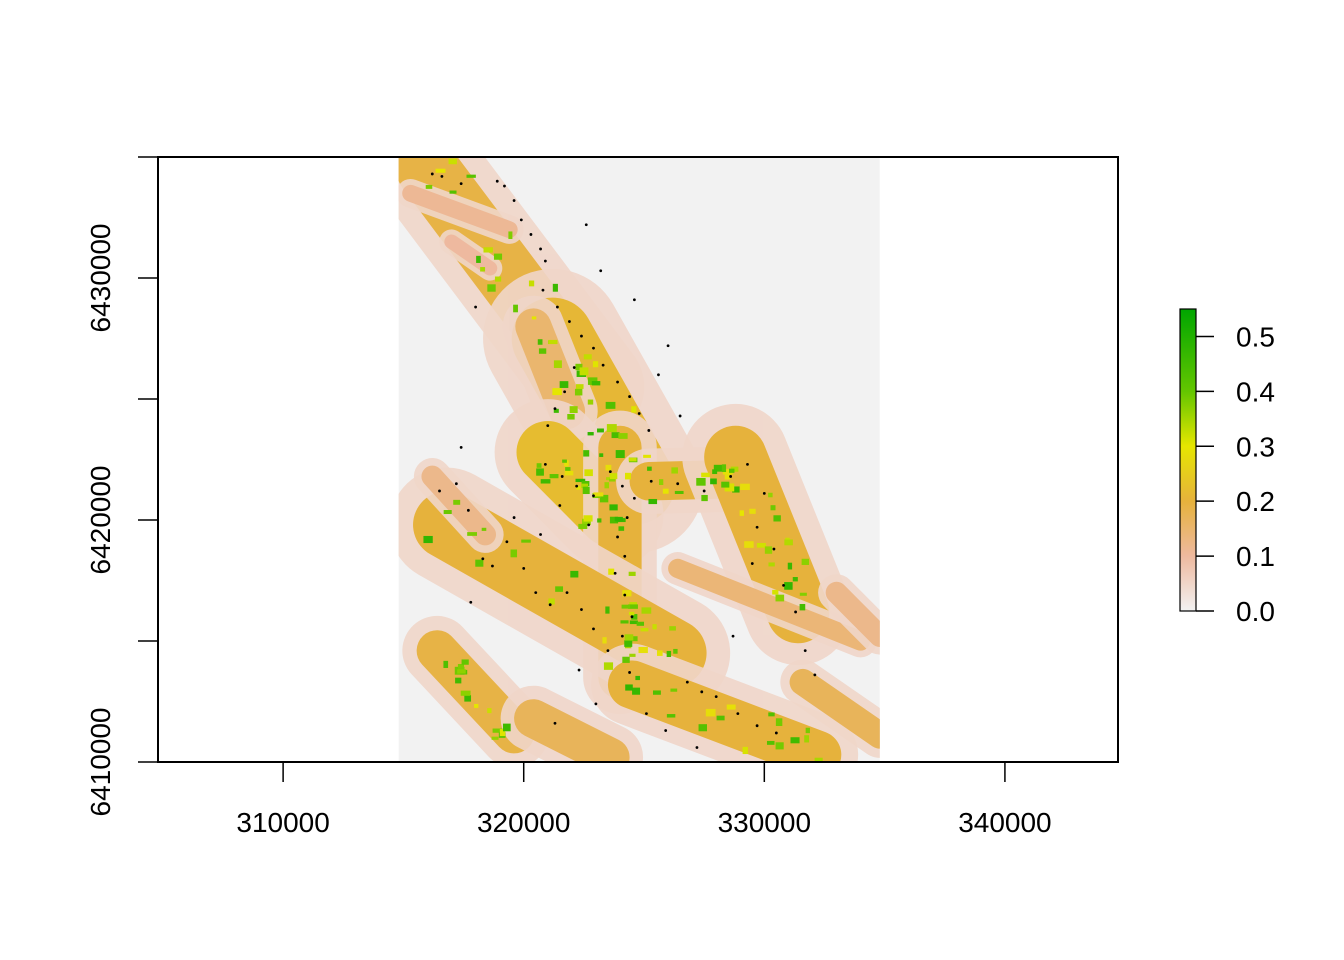  Describe the element at coordinates (121, 486) in the screenshot. I see `y-axis: 6410000 6420000 6430000` at that location.